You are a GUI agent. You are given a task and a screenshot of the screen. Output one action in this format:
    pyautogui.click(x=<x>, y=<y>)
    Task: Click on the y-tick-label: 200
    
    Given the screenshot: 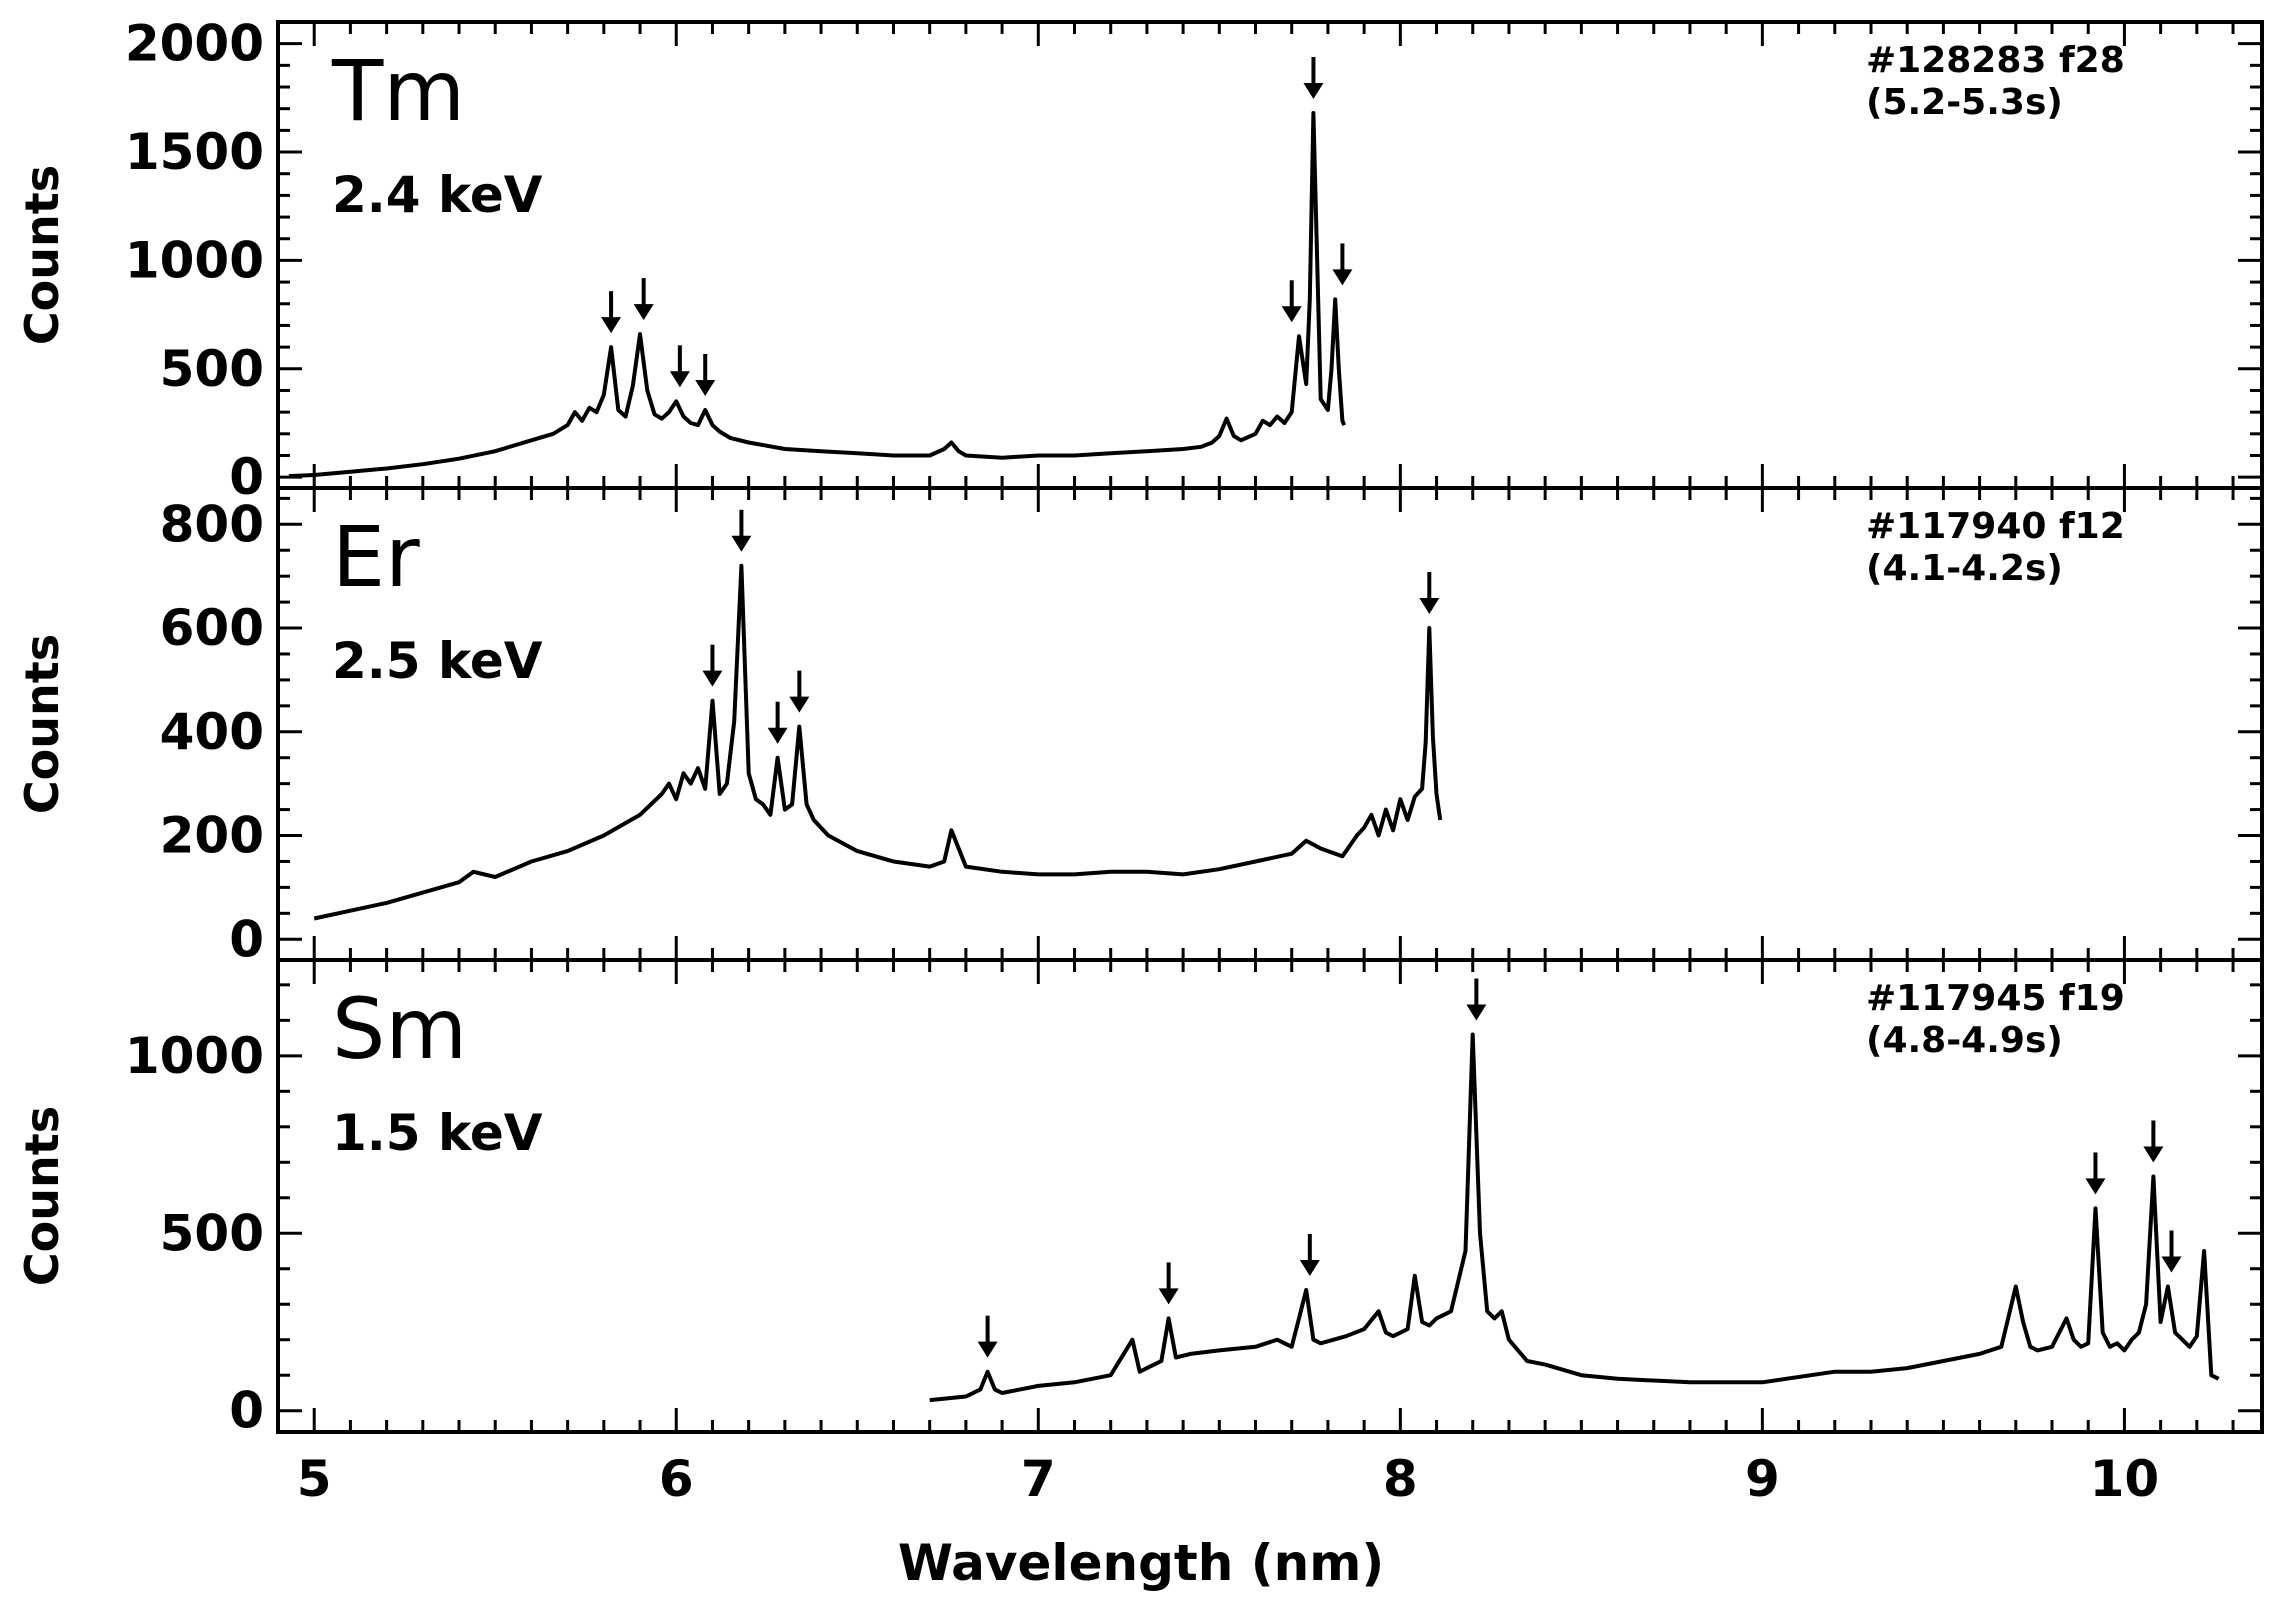 What is the action you would take?
    pyautogui.click(x=212, y=836)
    